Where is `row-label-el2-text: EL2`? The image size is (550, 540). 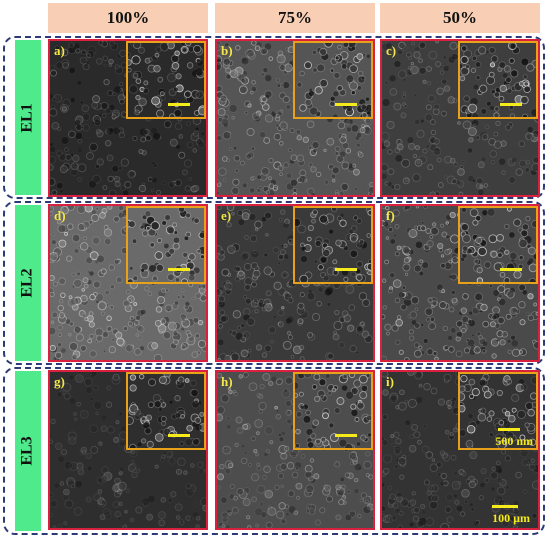
row-label-el2-text: EL2 is located at coordinates (27, 283).